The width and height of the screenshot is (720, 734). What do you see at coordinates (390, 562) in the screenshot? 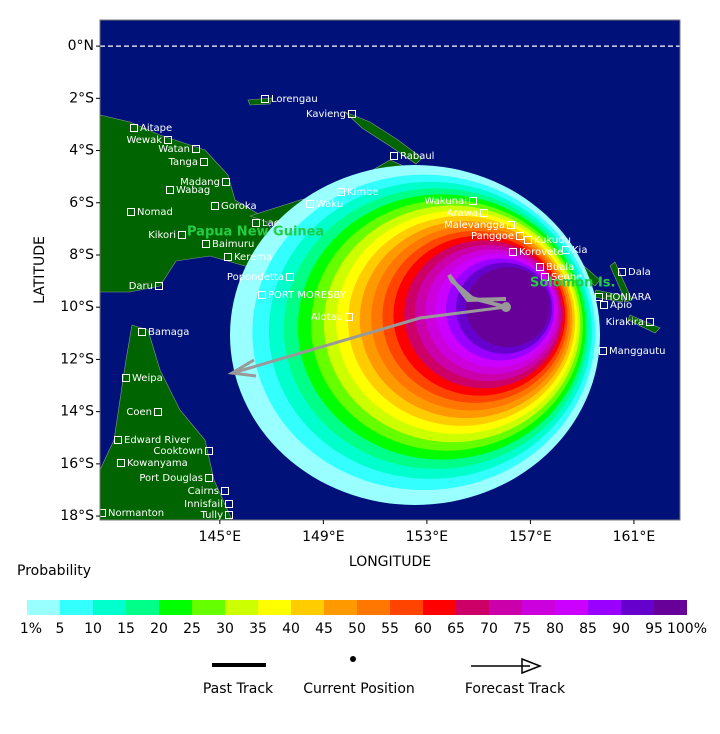
I see `x-axis-title: LONGITUDE` at bounding box center [390, 562].